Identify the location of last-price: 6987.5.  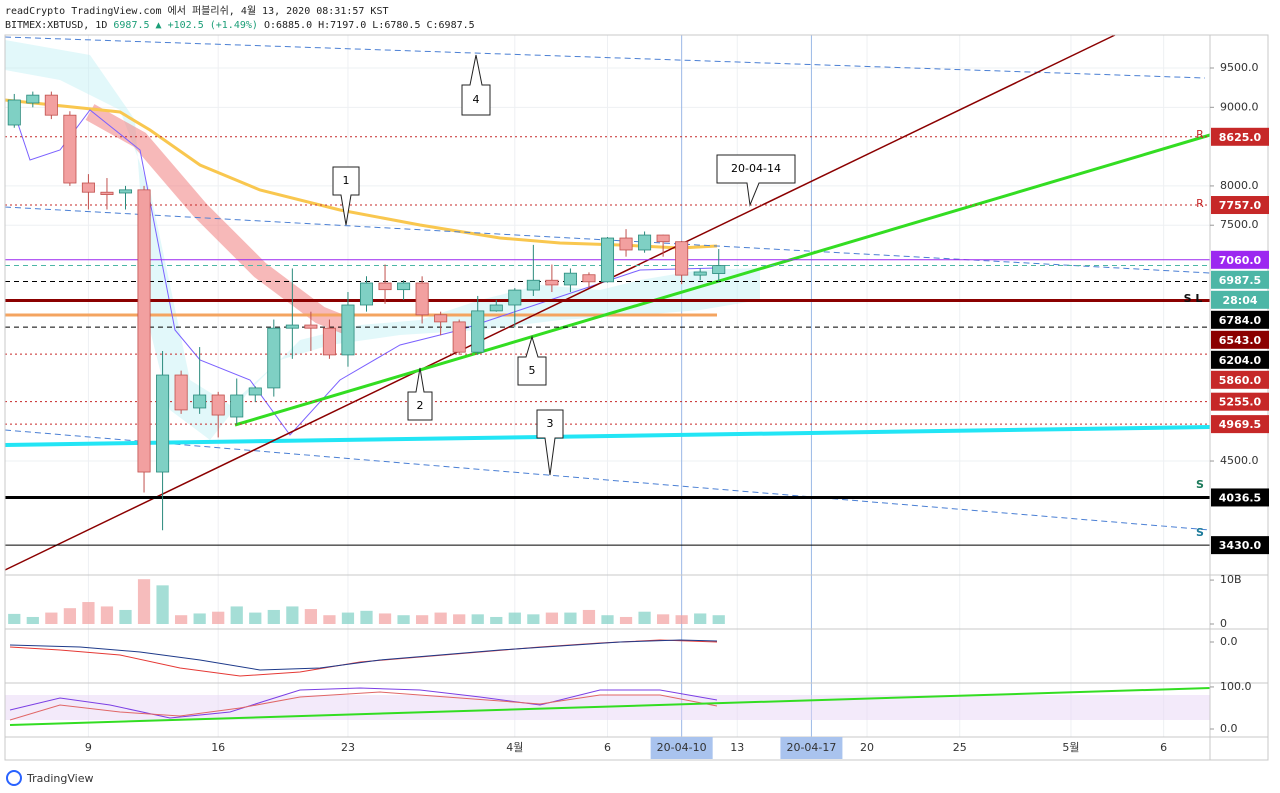
(131, 25).